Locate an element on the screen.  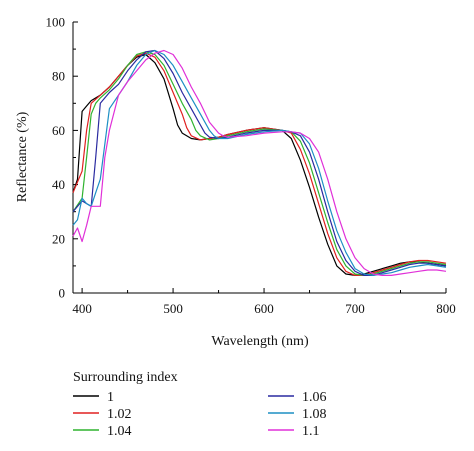
legend-label: 1.06 is located at coordinates (314, 397).